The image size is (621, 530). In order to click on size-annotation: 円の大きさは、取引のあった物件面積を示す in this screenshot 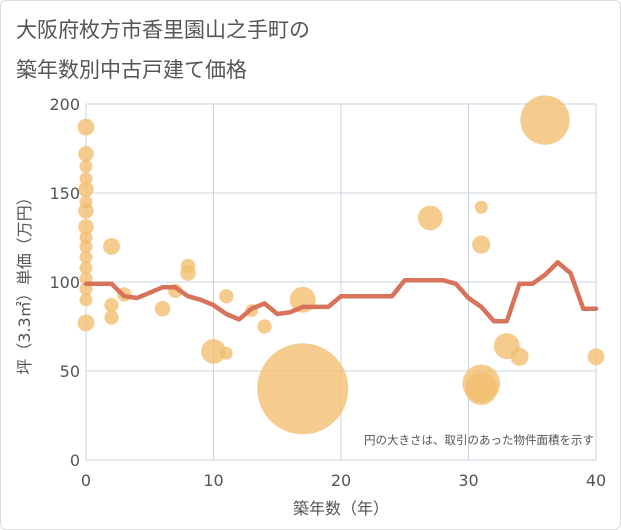, I will do `click(479, 440)`.